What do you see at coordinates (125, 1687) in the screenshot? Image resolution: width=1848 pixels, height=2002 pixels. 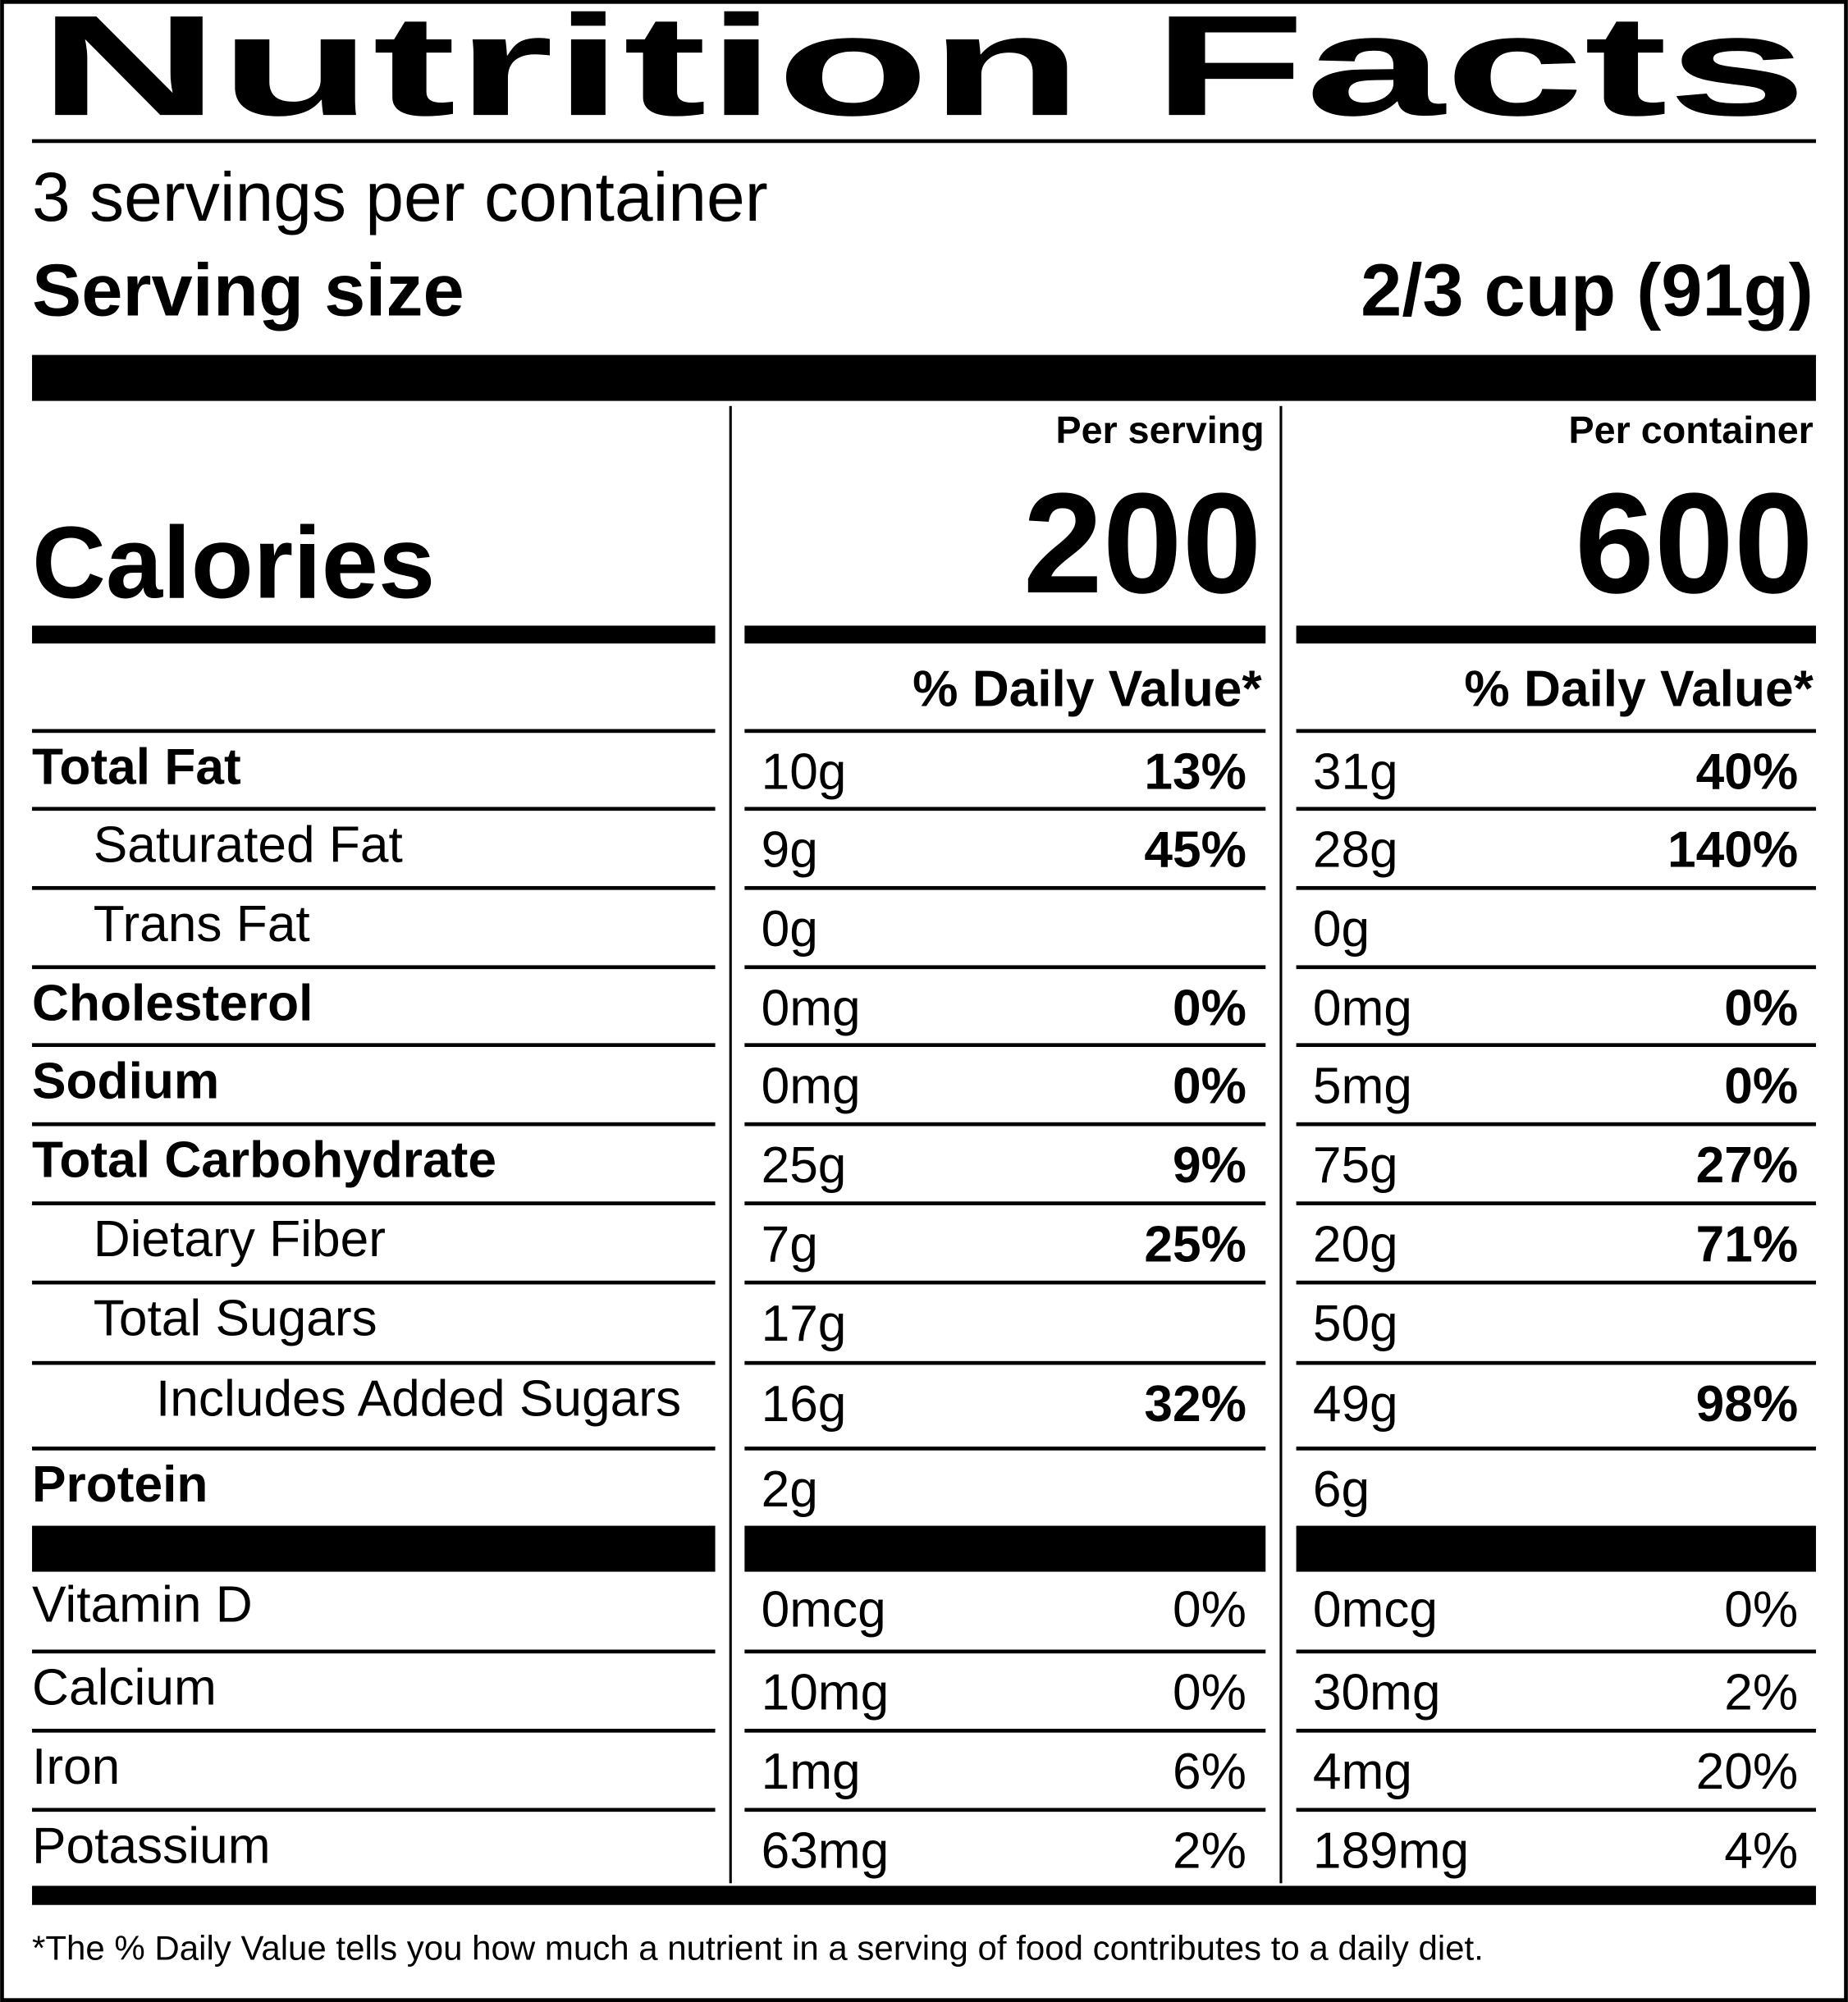 I see `nutrient-name: Calcium` at bounding box center [125, 1687].